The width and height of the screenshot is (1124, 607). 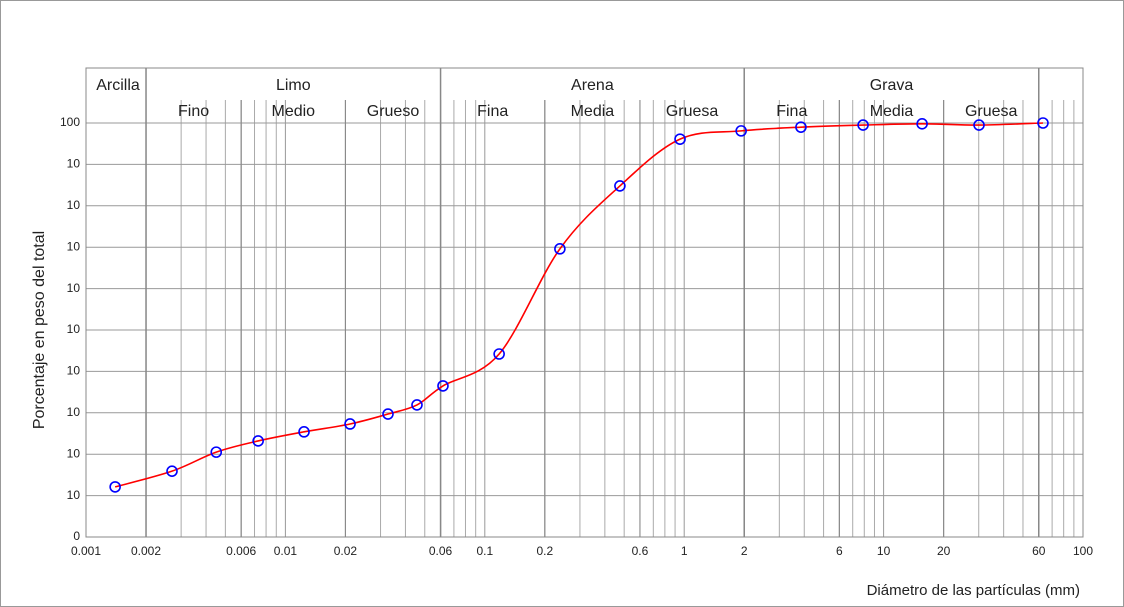 I want to click on zone-label: Arcilla, so click(x=118, y=85).